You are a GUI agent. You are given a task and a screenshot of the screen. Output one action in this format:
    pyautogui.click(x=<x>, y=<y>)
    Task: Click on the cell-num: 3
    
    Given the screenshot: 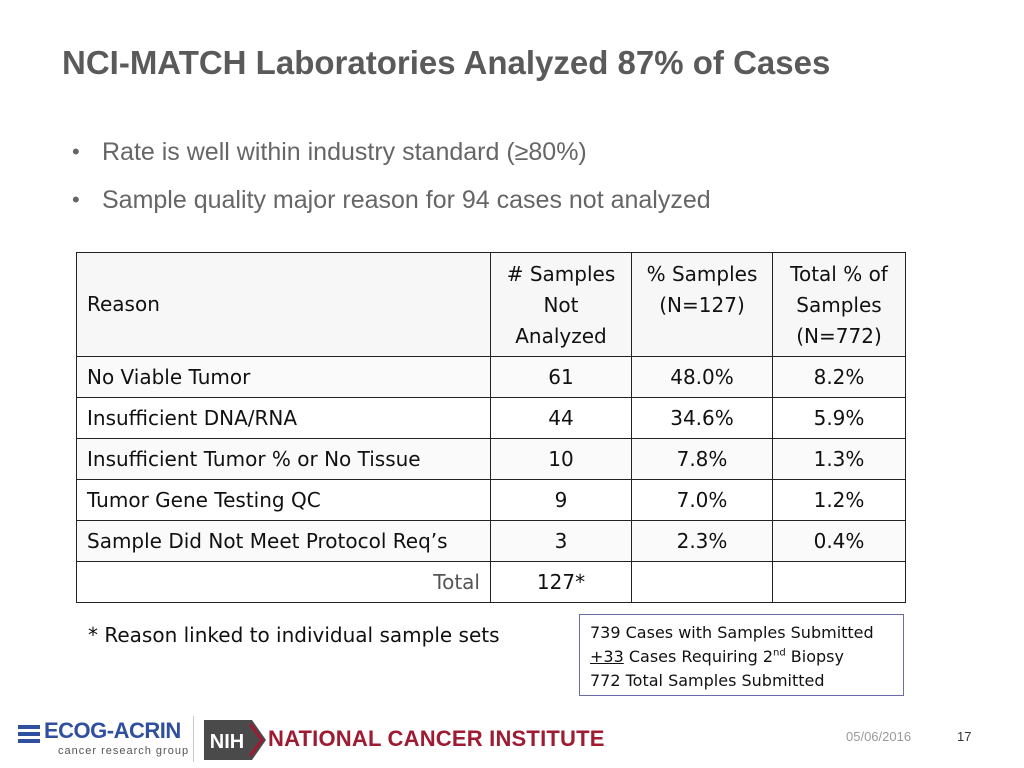 What is the action you would take?
    pyautogui.click(x=561, y=541)
    